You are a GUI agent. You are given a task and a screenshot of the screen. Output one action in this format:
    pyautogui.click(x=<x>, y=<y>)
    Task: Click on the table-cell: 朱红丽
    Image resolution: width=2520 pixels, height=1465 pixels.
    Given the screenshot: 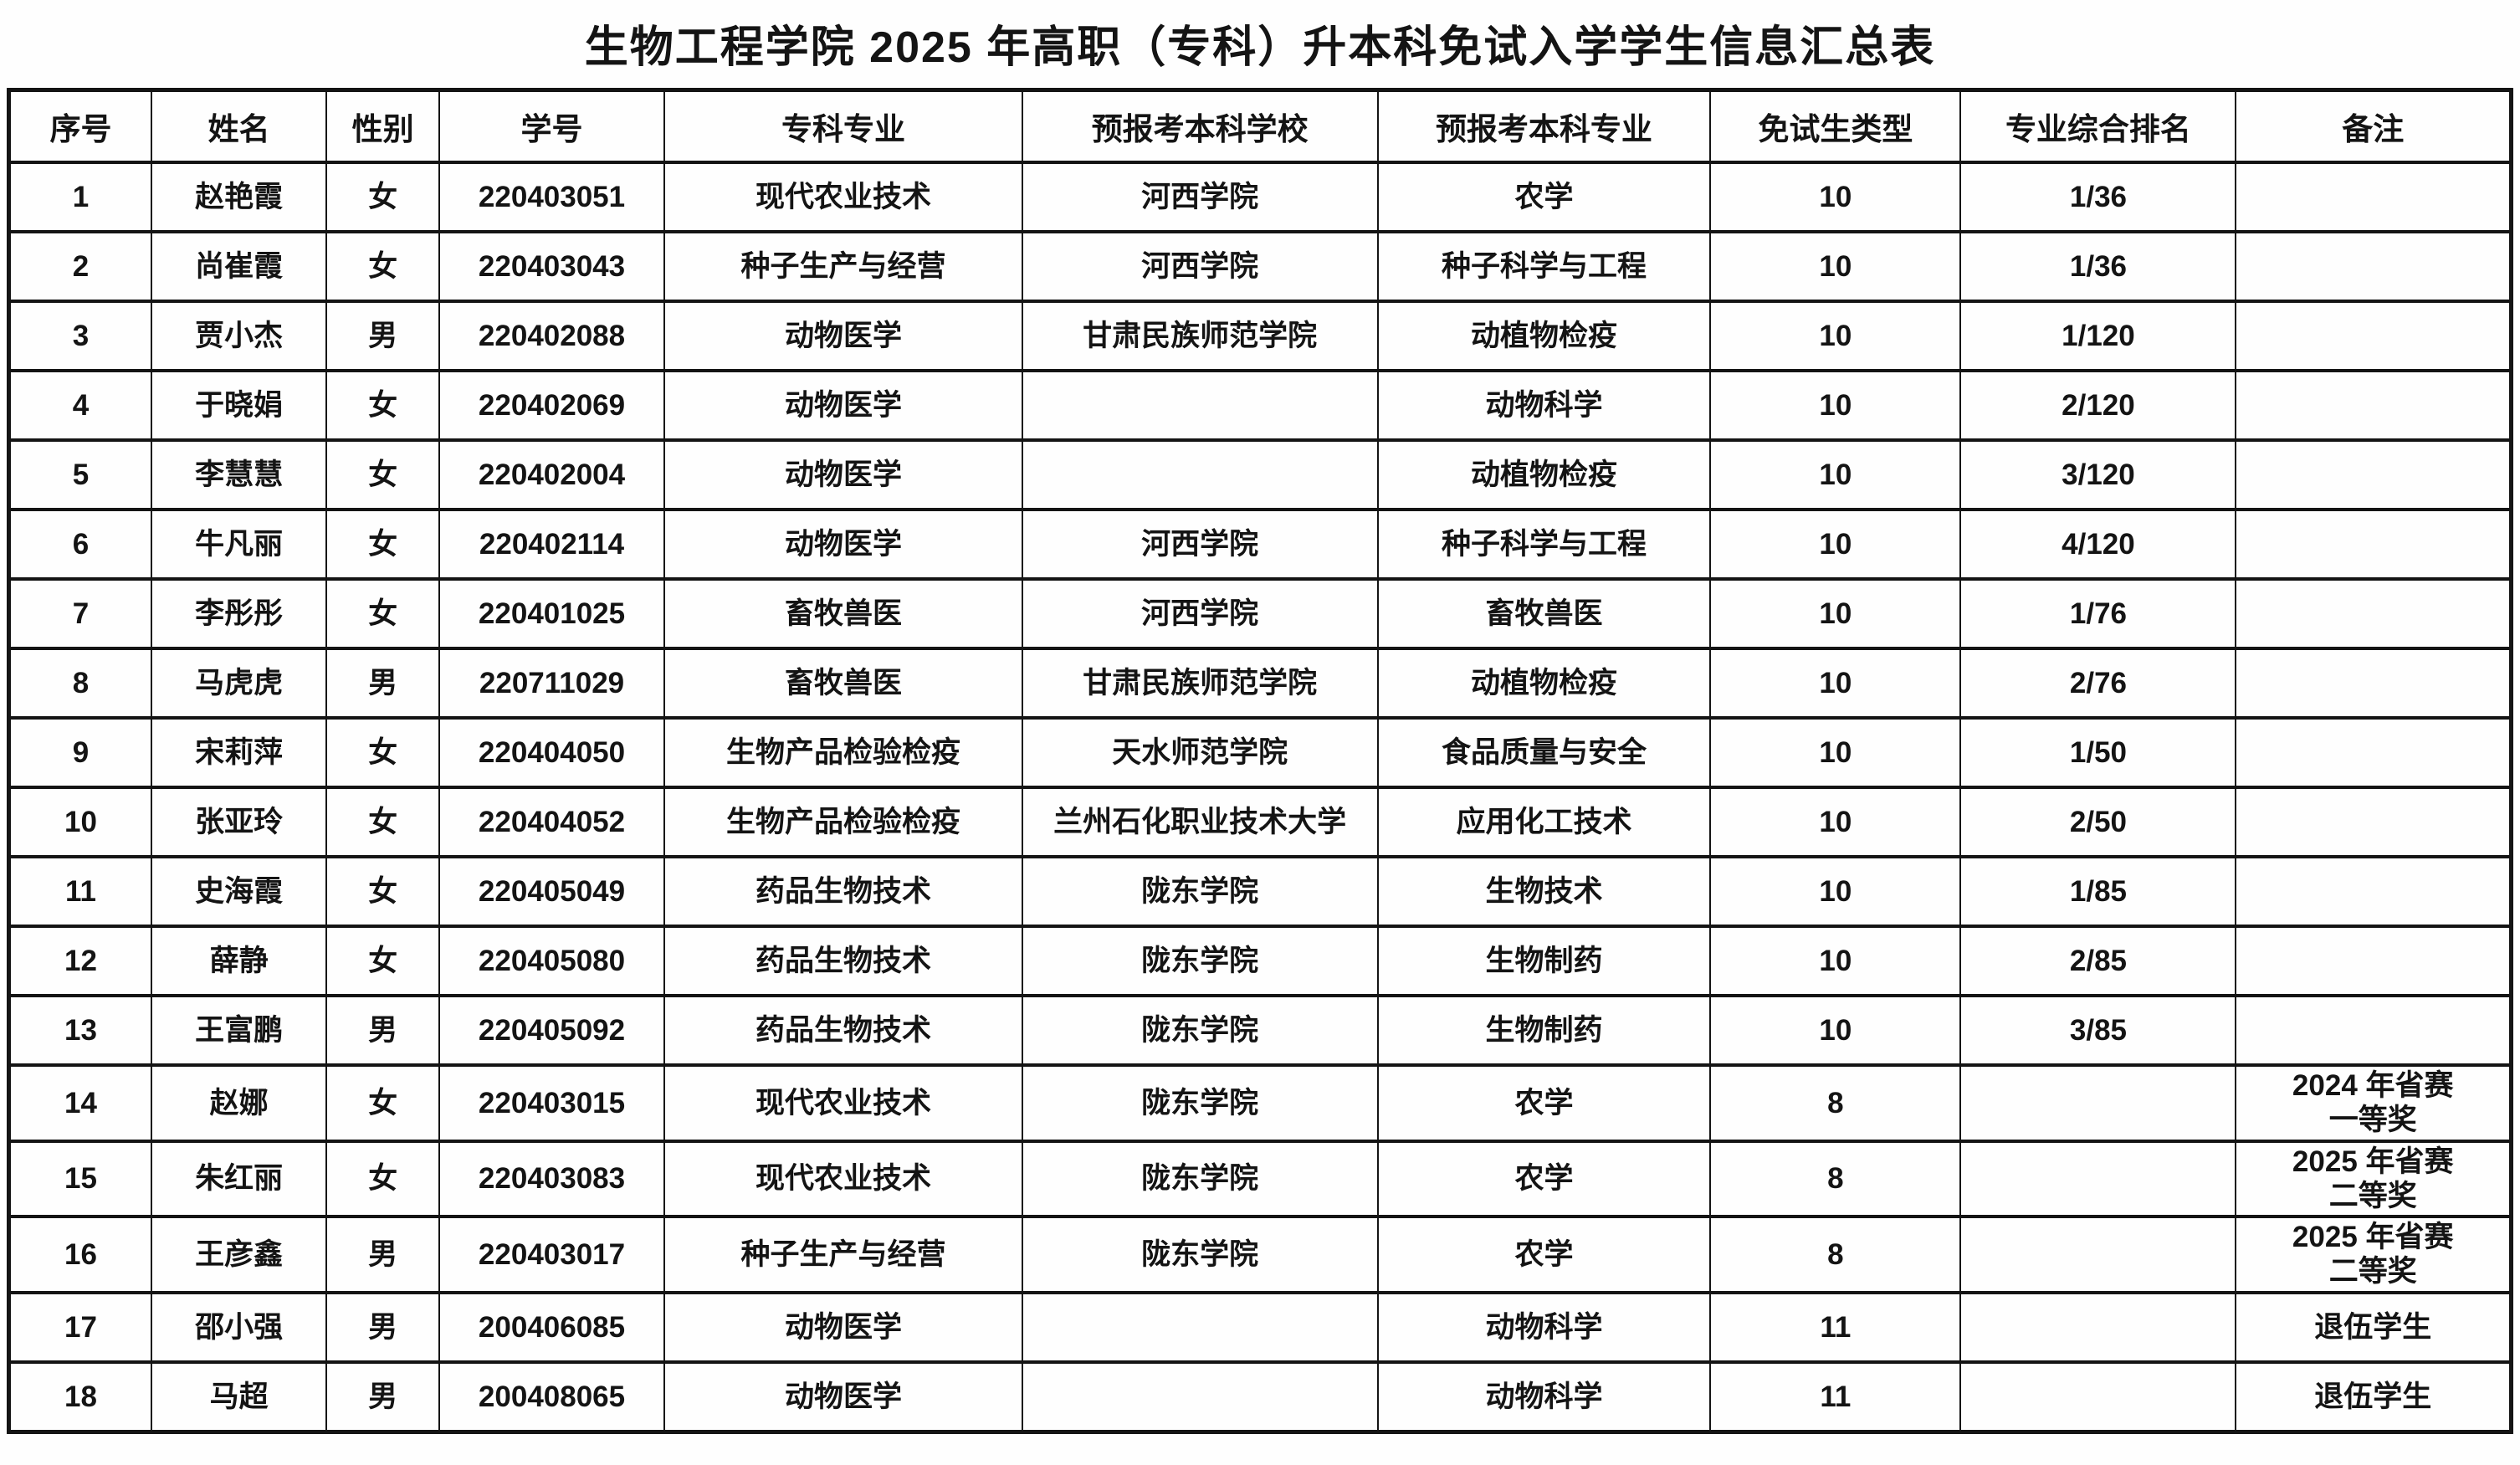 What is the action you would take?
    pyautogui.click(x=239, y=1179)
    